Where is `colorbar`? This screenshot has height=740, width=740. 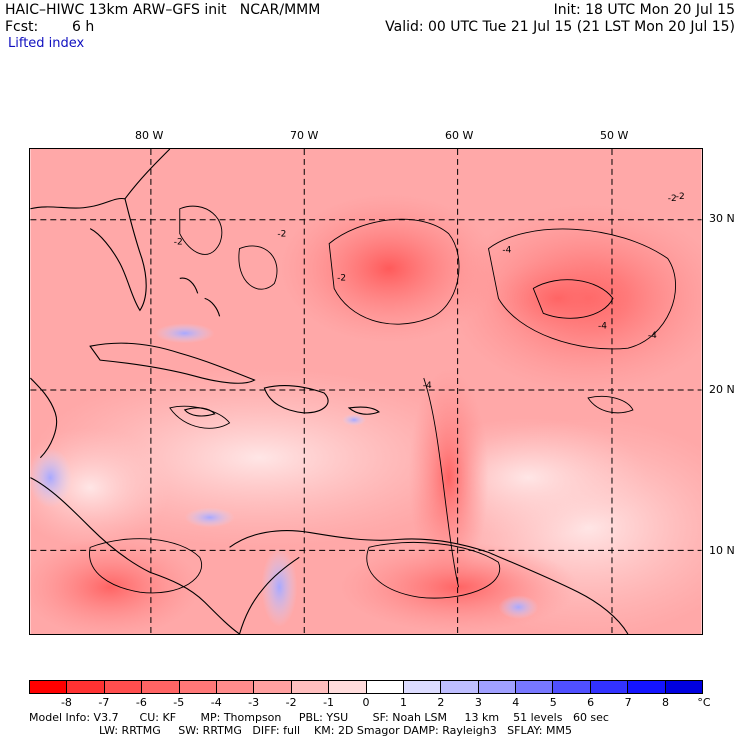
colorbar is located at coordinates (366, 687).